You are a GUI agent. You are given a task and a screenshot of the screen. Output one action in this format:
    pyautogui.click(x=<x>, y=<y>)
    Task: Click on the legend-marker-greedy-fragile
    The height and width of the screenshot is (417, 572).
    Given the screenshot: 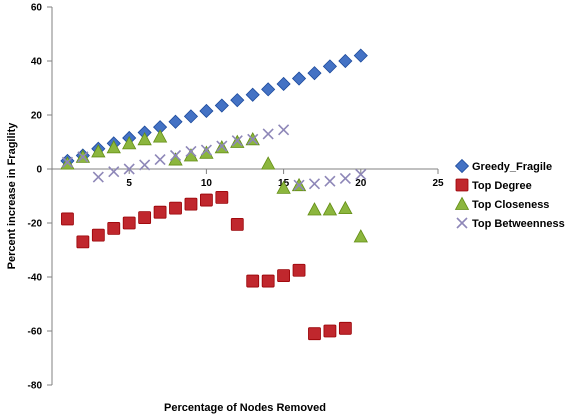 What is the action you would take?
    pyautogui.click(x=462, y=166)
    